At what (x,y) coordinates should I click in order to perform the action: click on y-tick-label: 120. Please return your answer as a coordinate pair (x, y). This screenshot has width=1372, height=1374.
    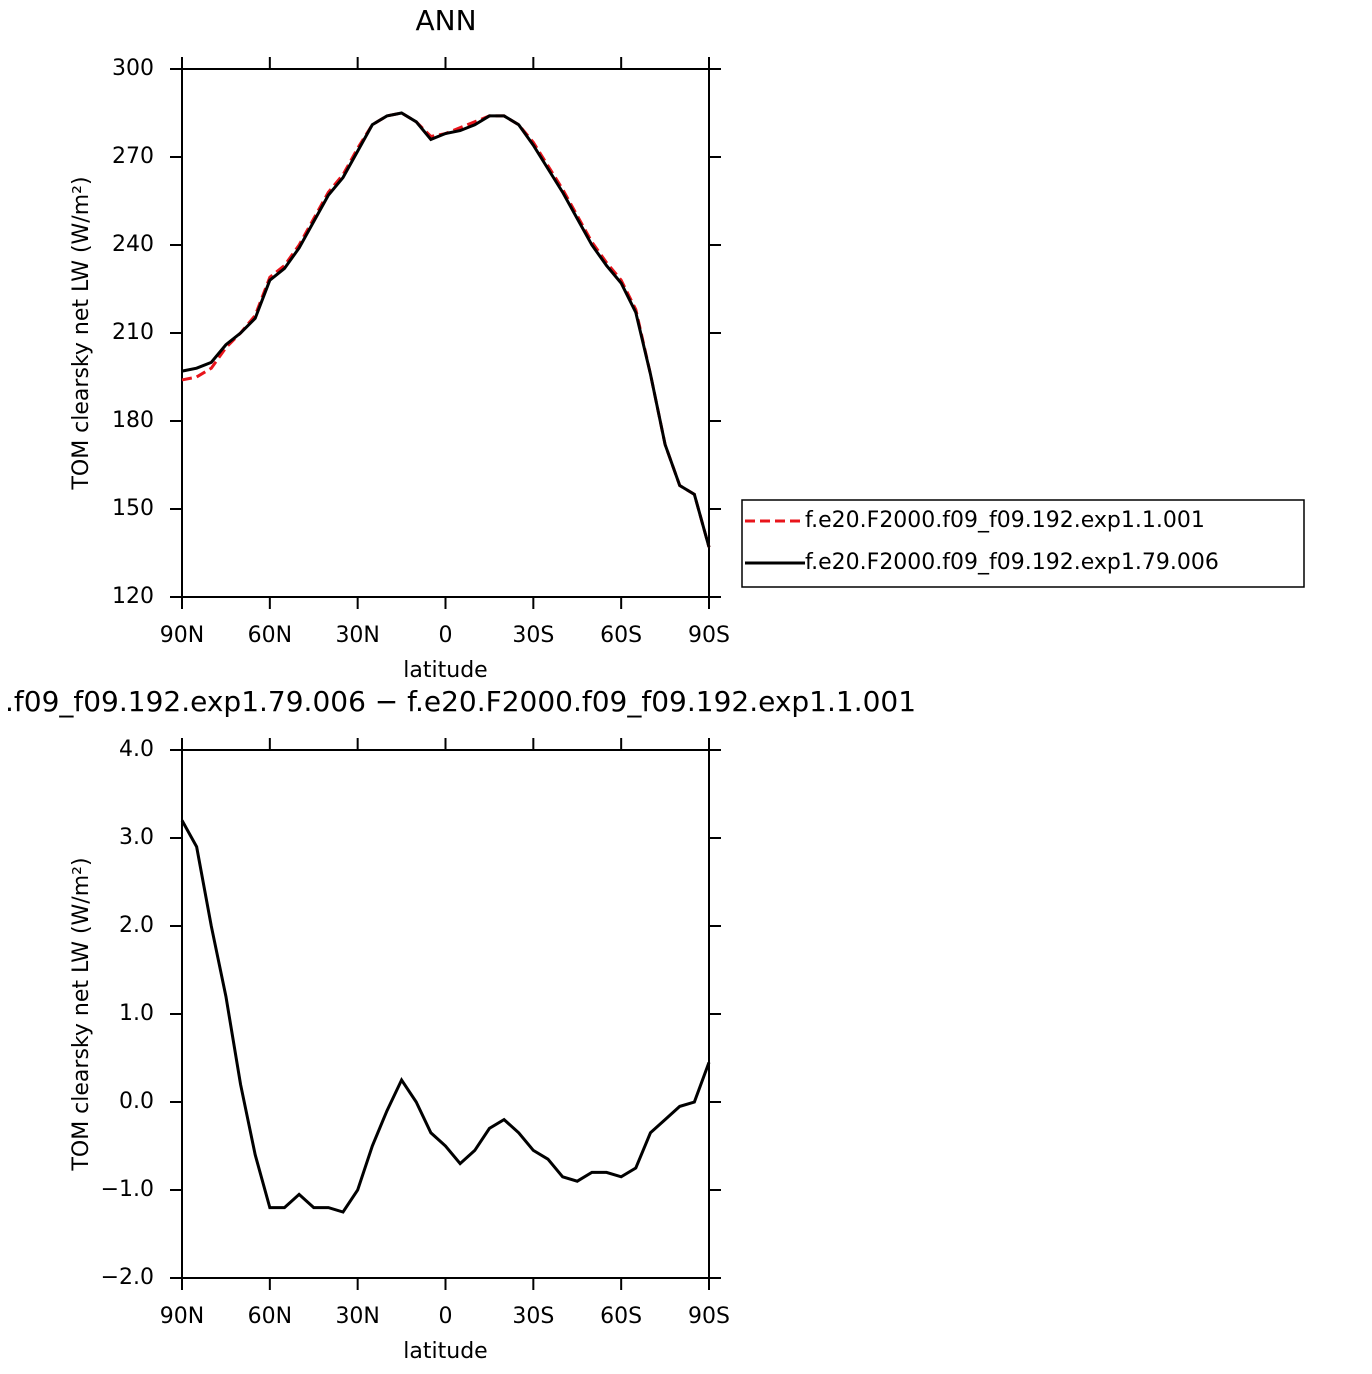
    Looking at the image, I should click on (133, 596).